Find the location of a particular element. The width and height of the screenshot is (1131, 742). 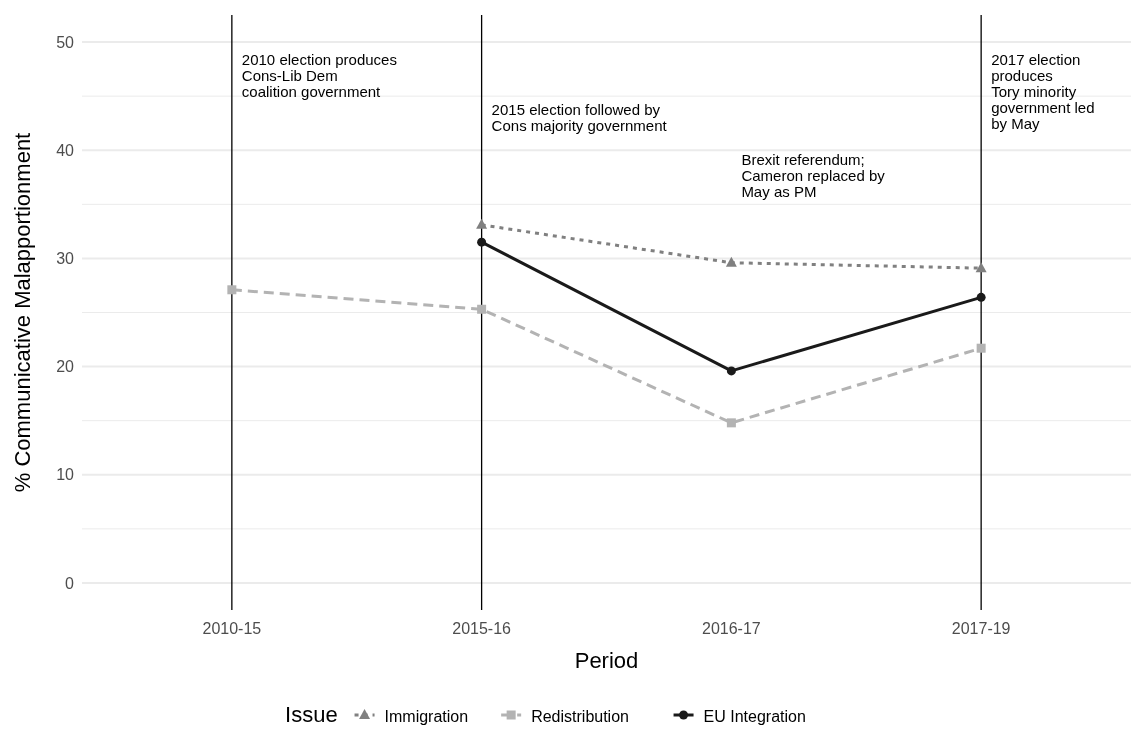

legend-label: Immigration is located at coordinates (426, 716).